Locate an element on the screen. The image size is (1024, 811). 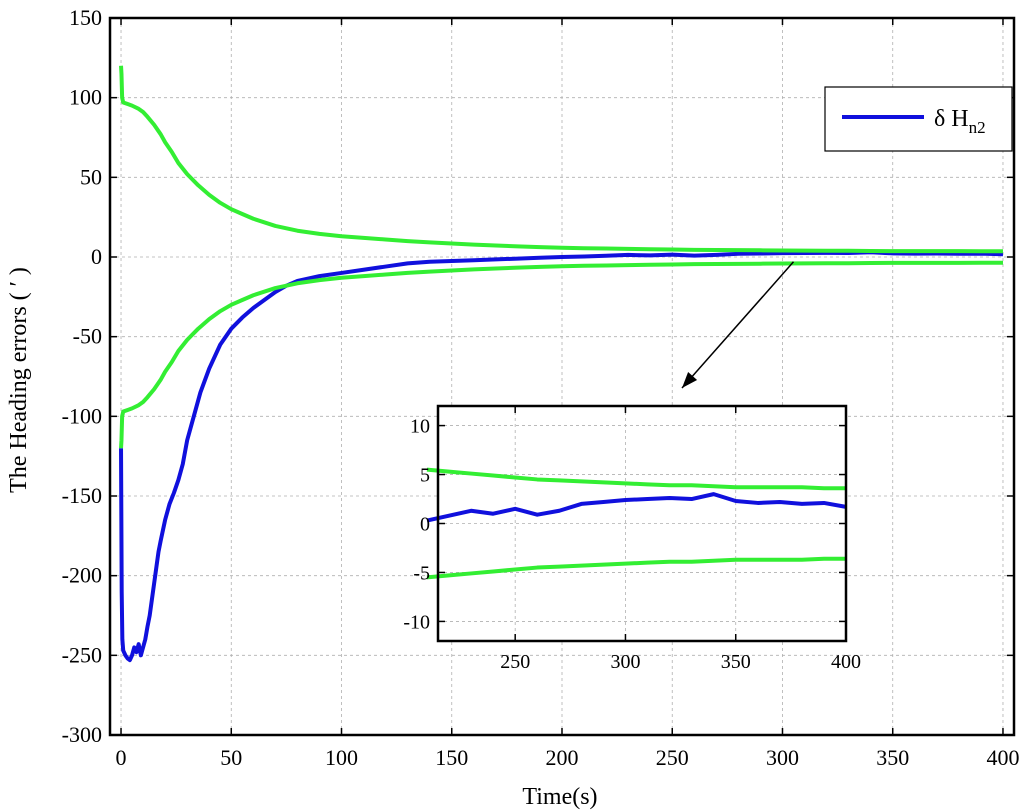
x-axis-label: Time(s) is located at coordinates (559, 797).